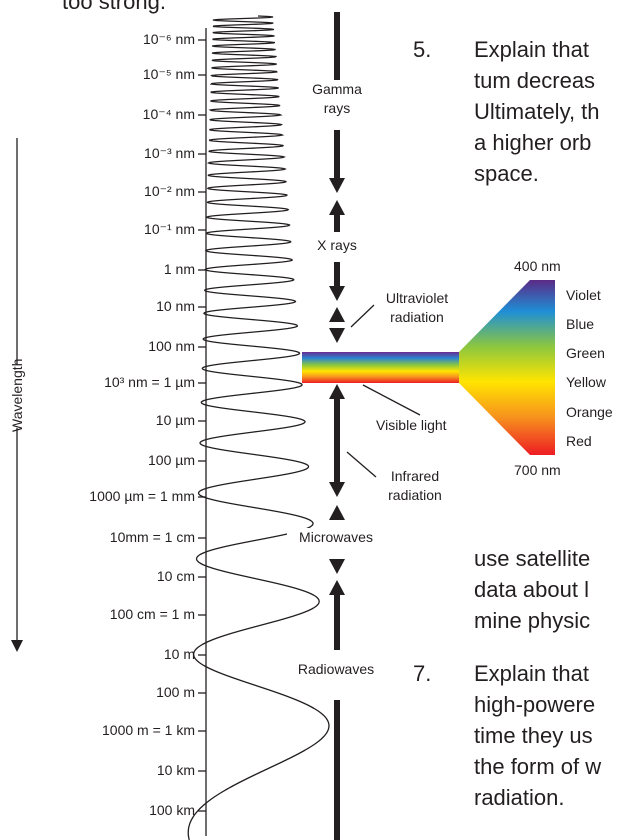 The width and height of the screenshot is (625, 840). What do you see at coordinates (585, 353) in the screenshot?
I see `color-label-green: Green` at bounding box center [585, 353].